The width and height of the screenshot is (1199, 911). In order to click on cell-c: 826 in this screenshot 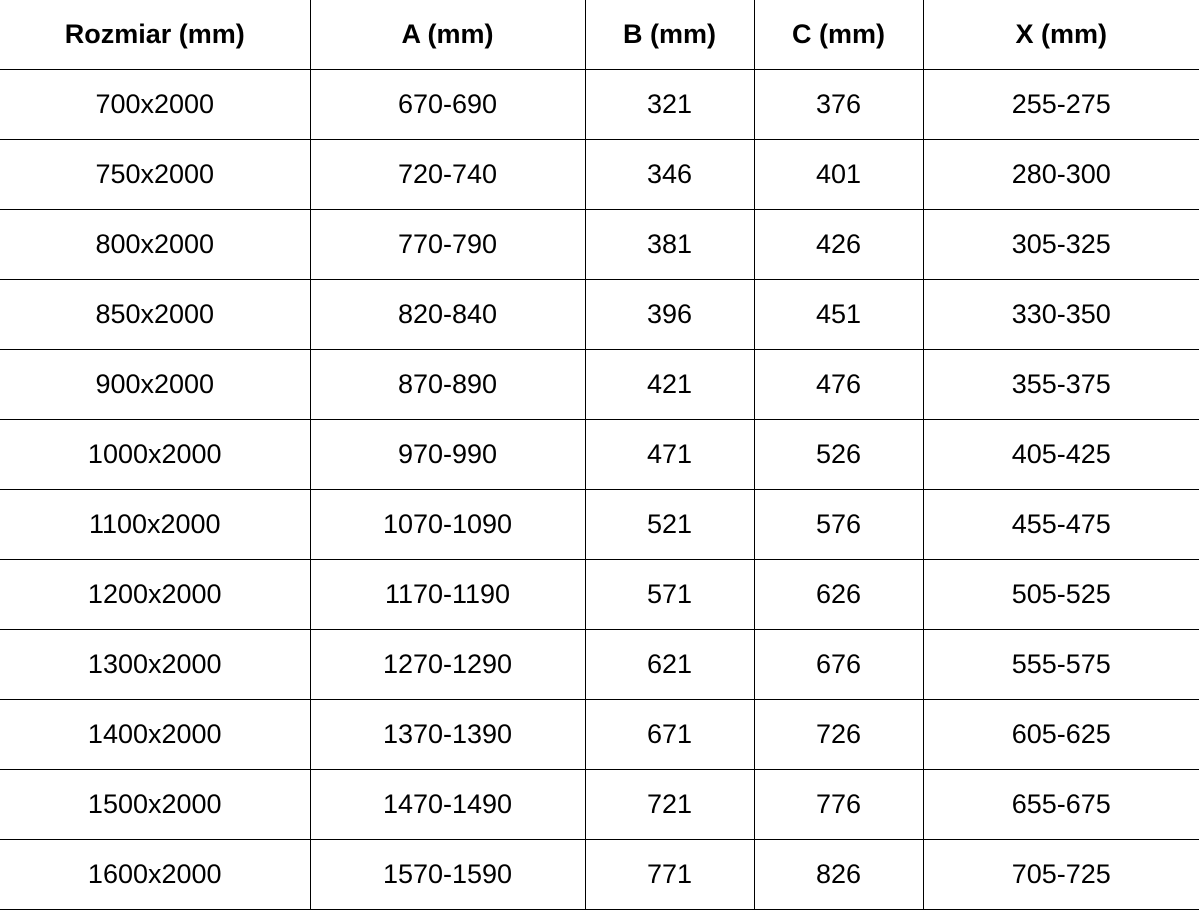, I will do `click(838, 874)`.